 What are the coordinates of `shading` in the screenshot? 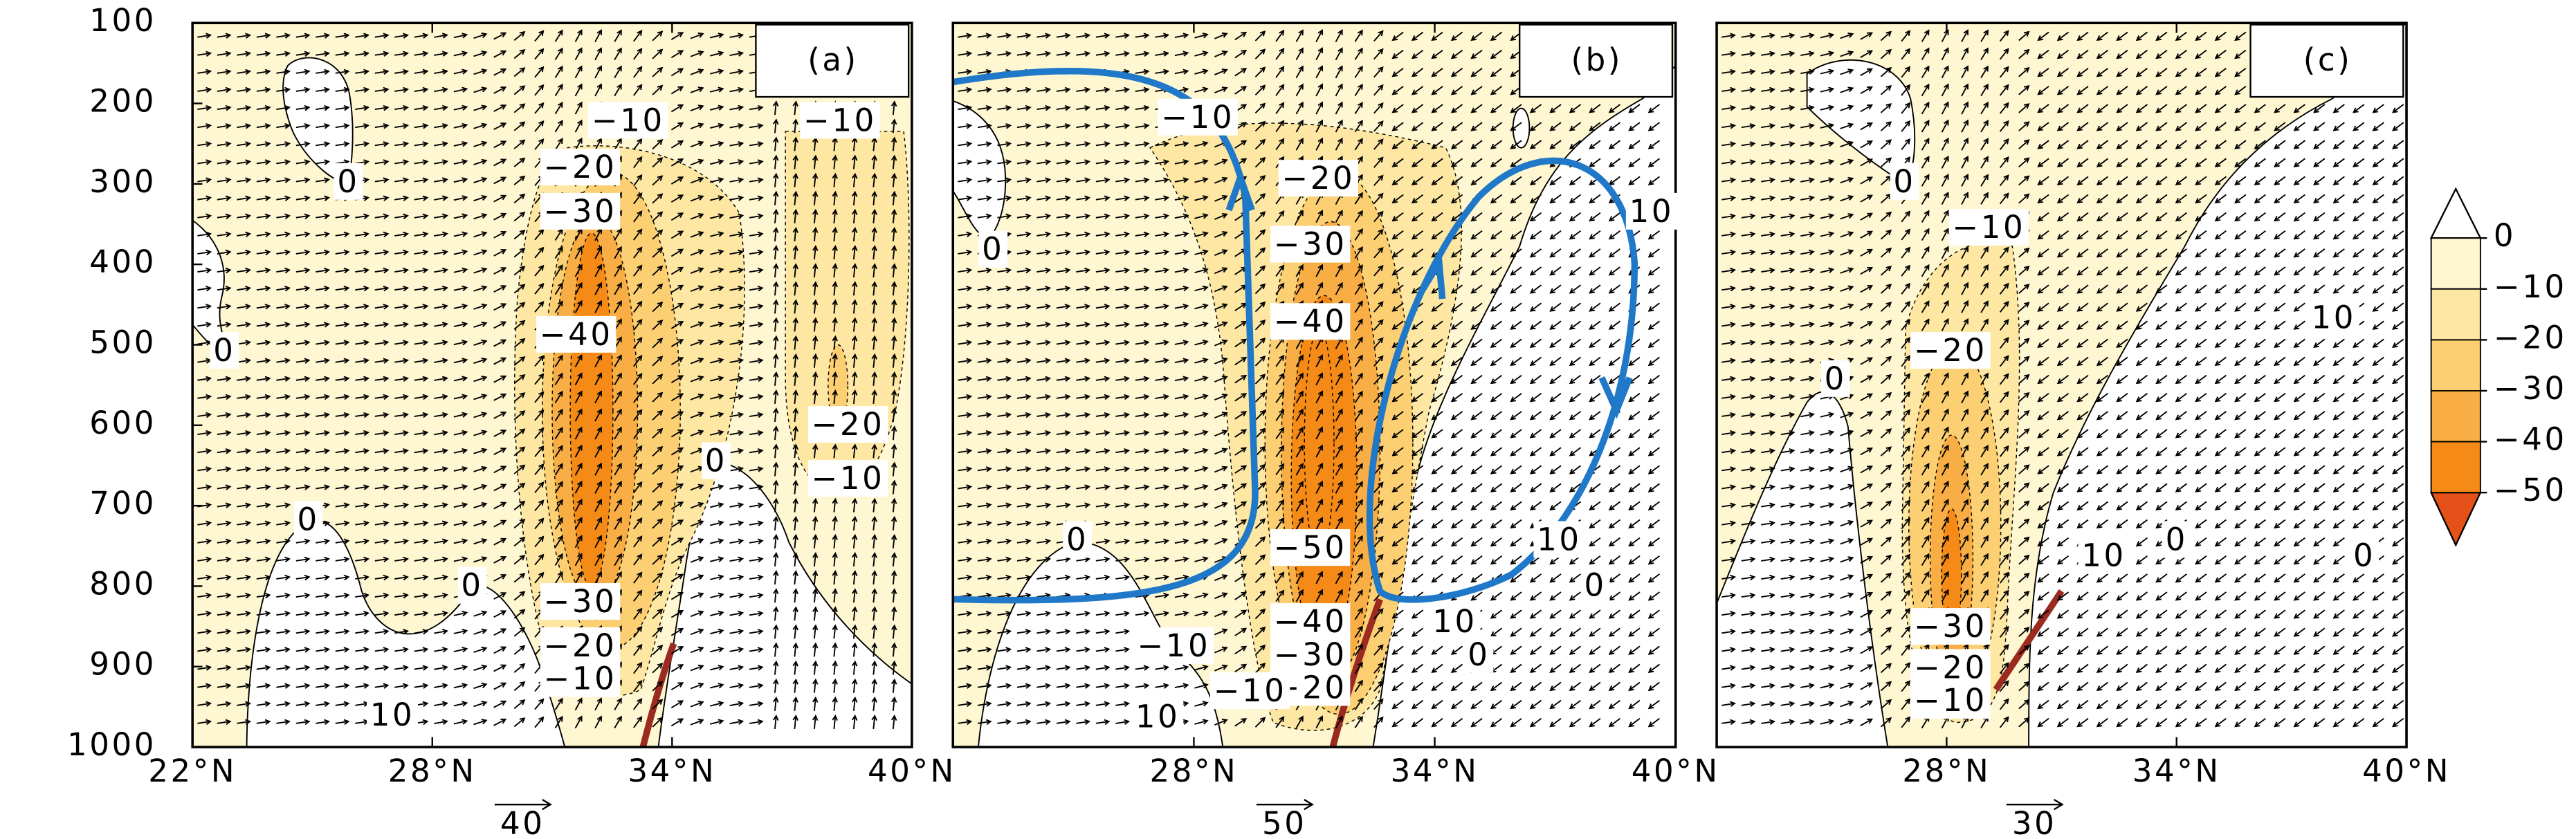 It's located at (1320, 444).